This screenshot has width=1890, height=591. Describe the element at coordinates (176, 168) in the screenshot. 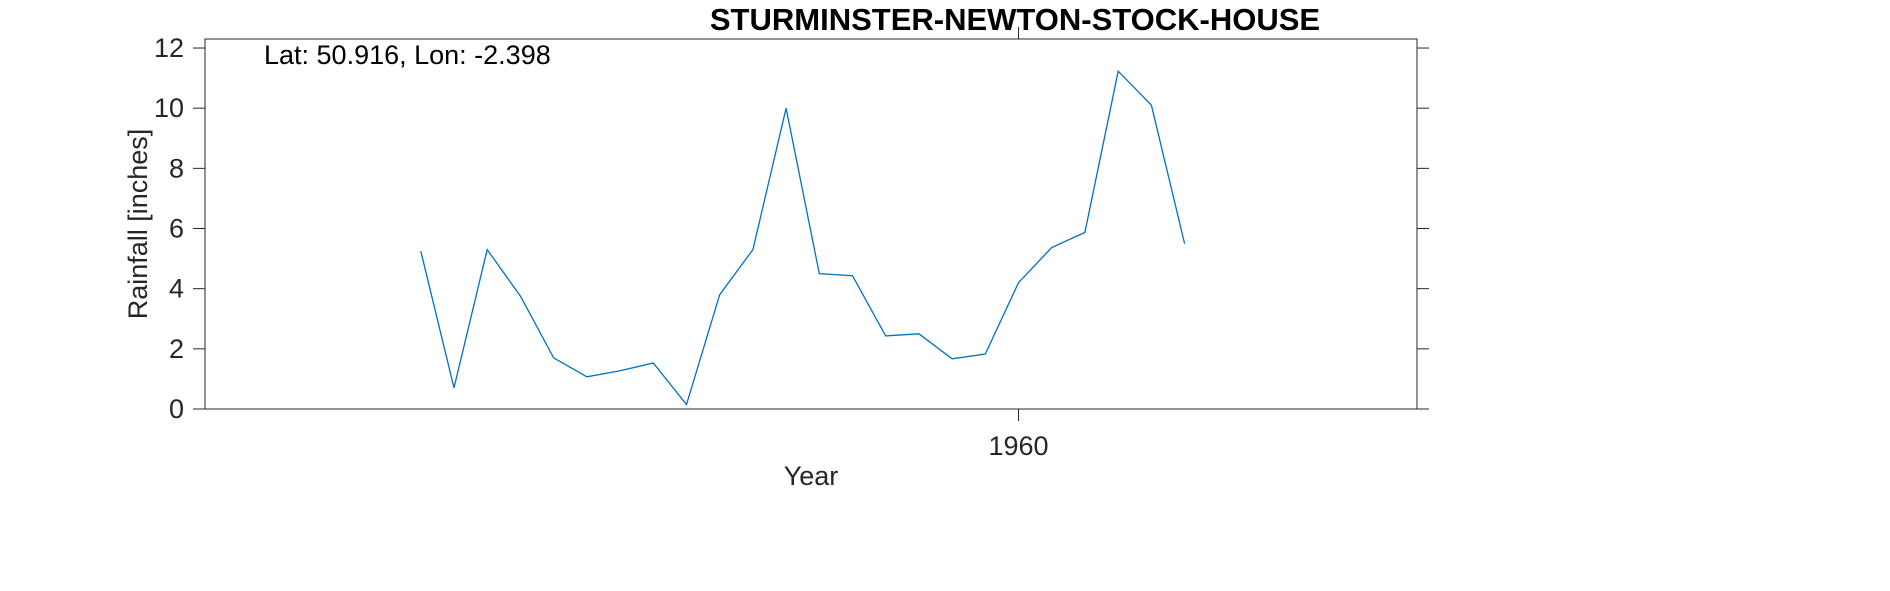

I see `y-tick-label-8: 8` at that location.